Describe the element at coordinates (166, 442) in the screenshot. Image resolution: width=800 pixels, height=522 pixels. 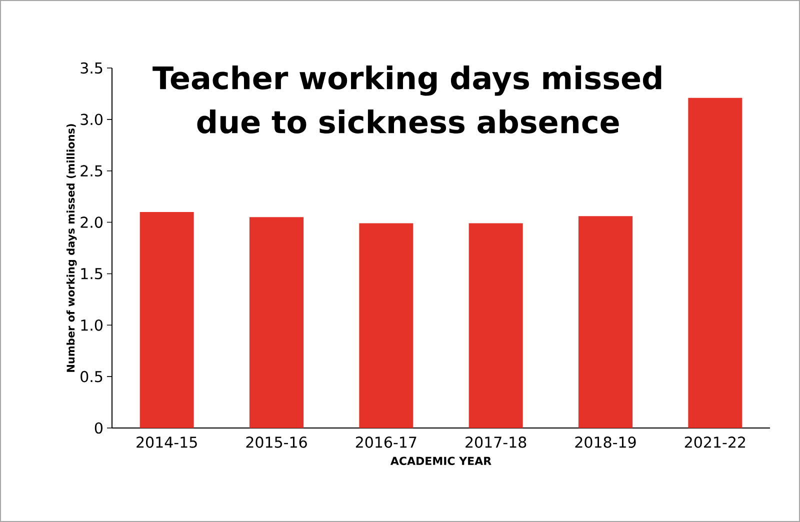
I see `x-tick-label: 2014-15` at that location.